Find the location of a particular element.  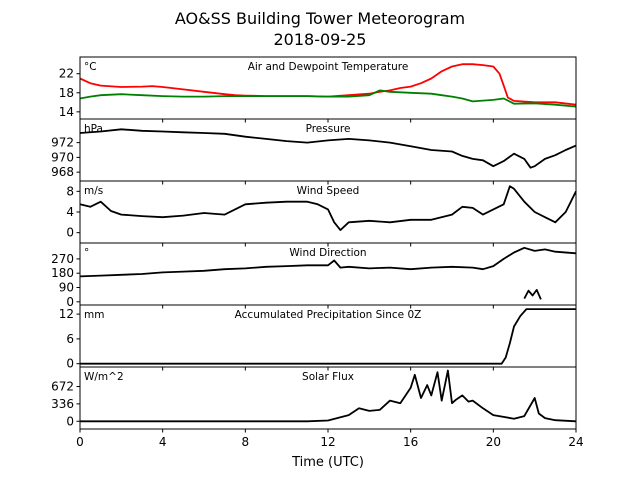

pressure-y-tick-label: 972 is located at coordinates (62, 143).